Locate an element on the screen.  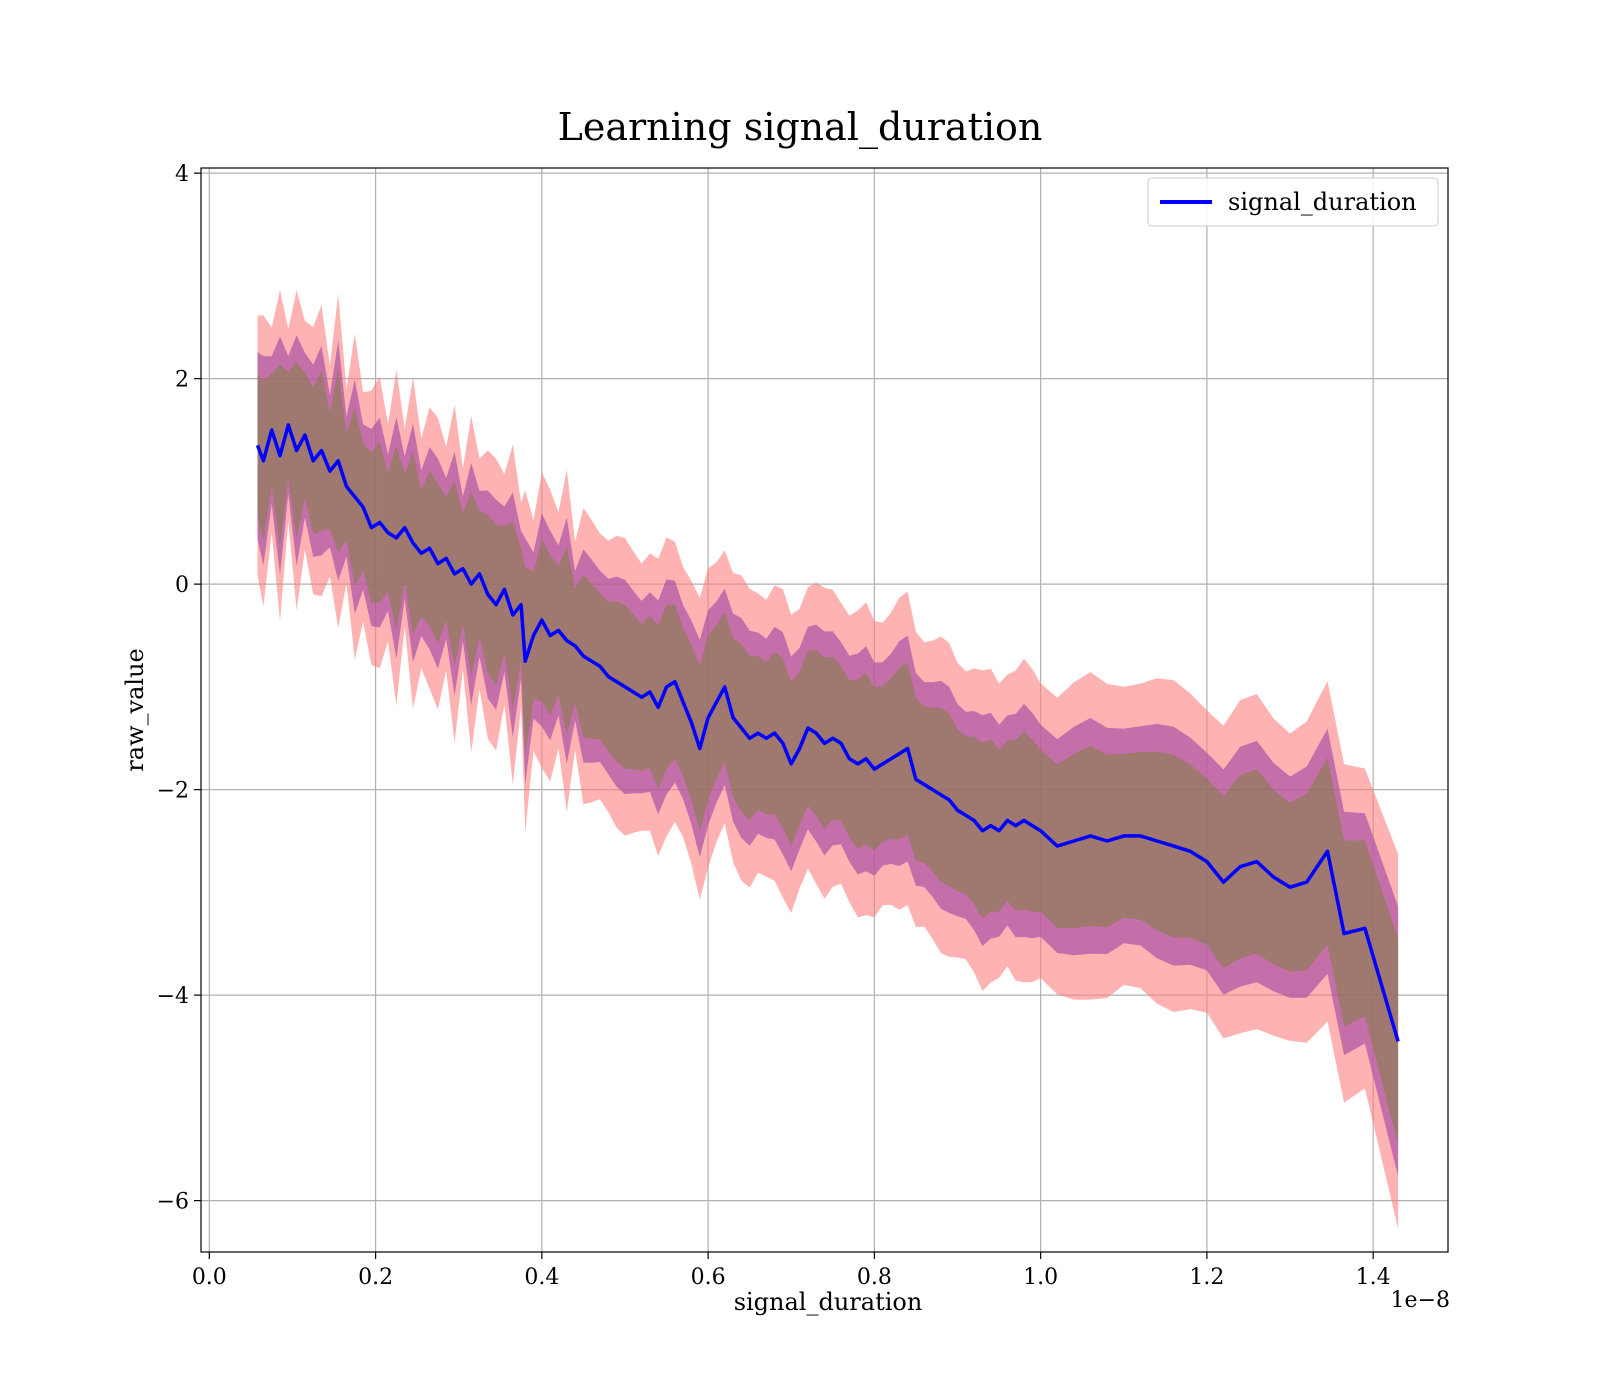
y-tick-label: −2 is located at coordinates (173, 791).